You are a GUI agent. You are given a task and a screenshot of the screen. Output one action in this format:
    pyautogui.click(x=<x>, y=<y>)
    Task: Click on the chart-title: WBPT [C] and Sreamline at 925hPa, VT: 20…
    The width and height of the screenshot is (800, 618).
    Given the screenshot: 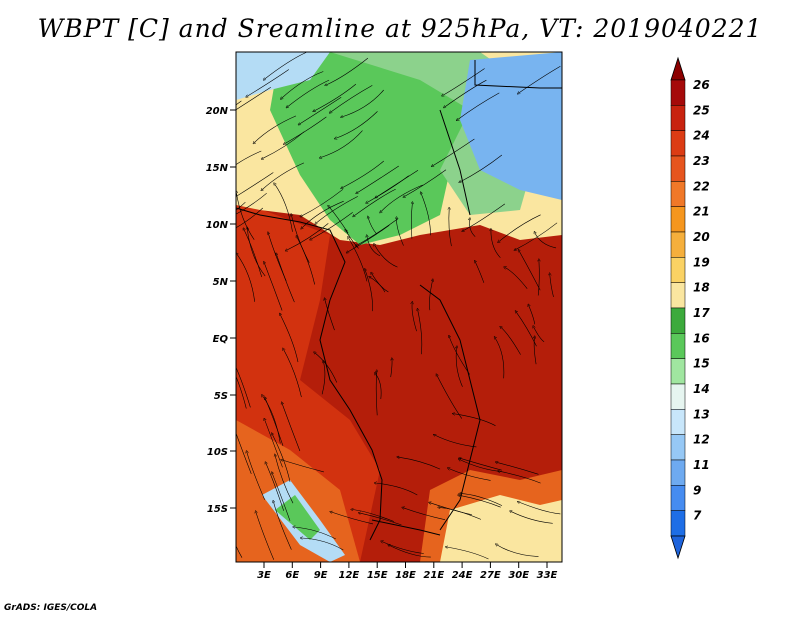 What is the action you would take?
    pyautogui.click(x=400, y=28)
    